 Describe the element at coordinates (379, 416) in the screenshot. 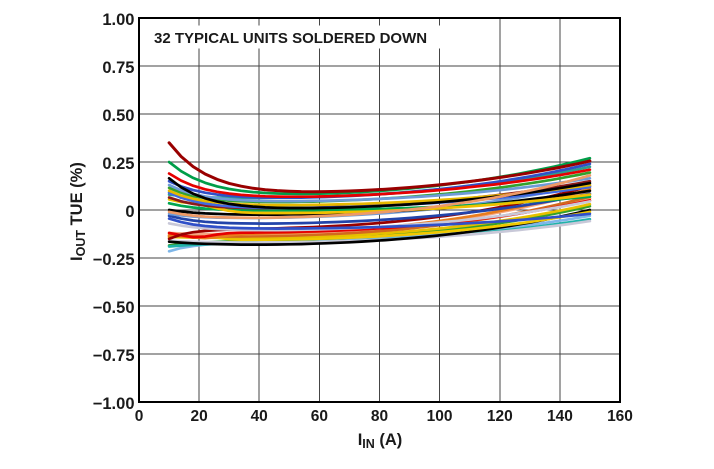

I see `svg-text: 80` at that location.